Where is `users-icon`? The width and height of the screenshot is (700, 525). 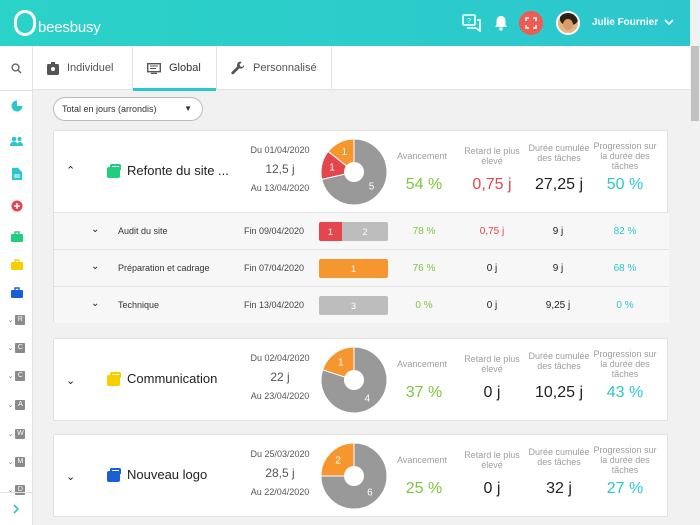 users-icon is located at coordinates (16, 141).